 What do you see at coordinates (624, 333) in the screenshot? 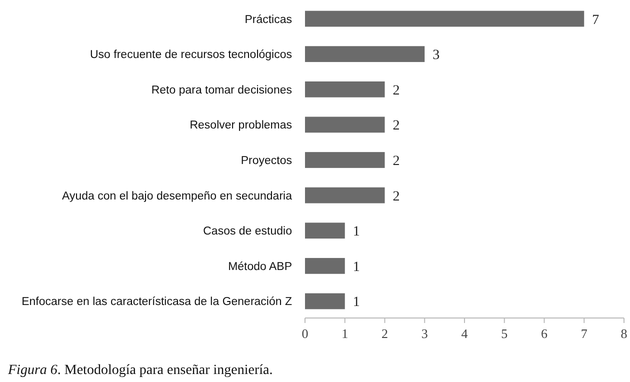
I see `x-tick-label: 8` at bounding box center [624, 333].